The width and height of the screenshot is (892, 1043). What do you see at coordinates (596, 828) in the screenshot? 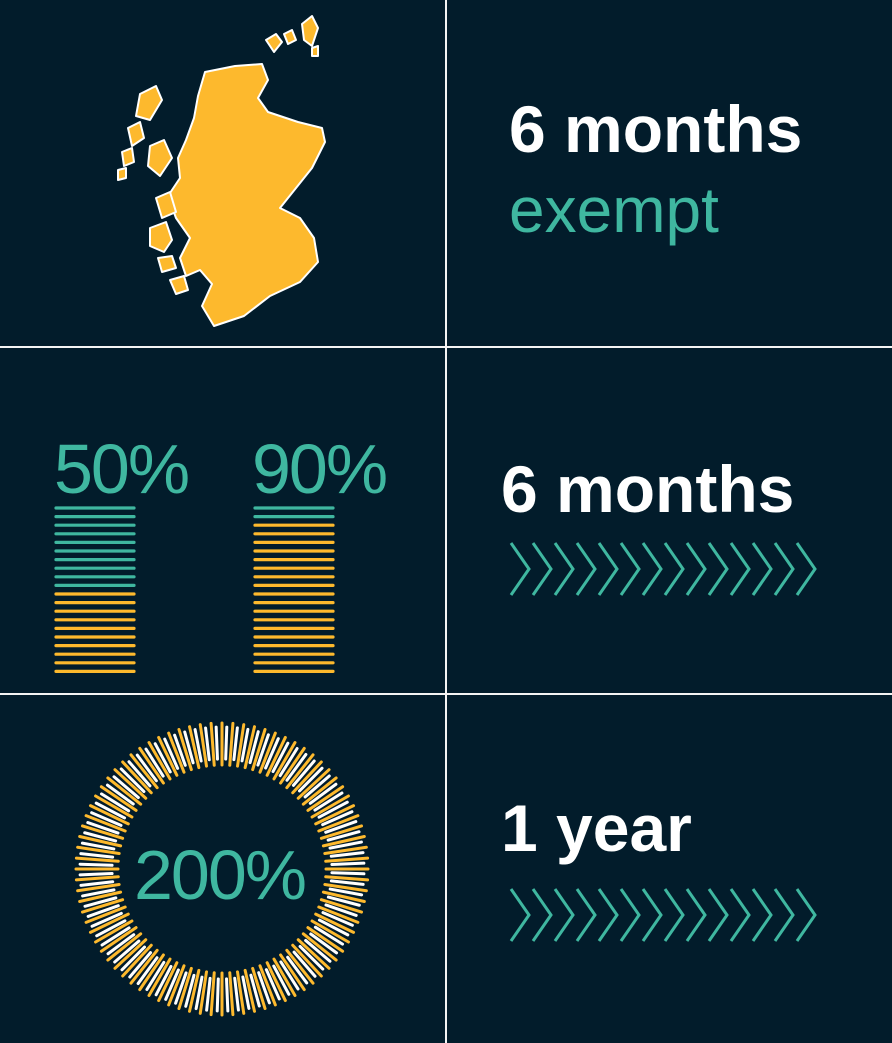
I see `circle-duration: 1 year` at bounding box center [596, 828].